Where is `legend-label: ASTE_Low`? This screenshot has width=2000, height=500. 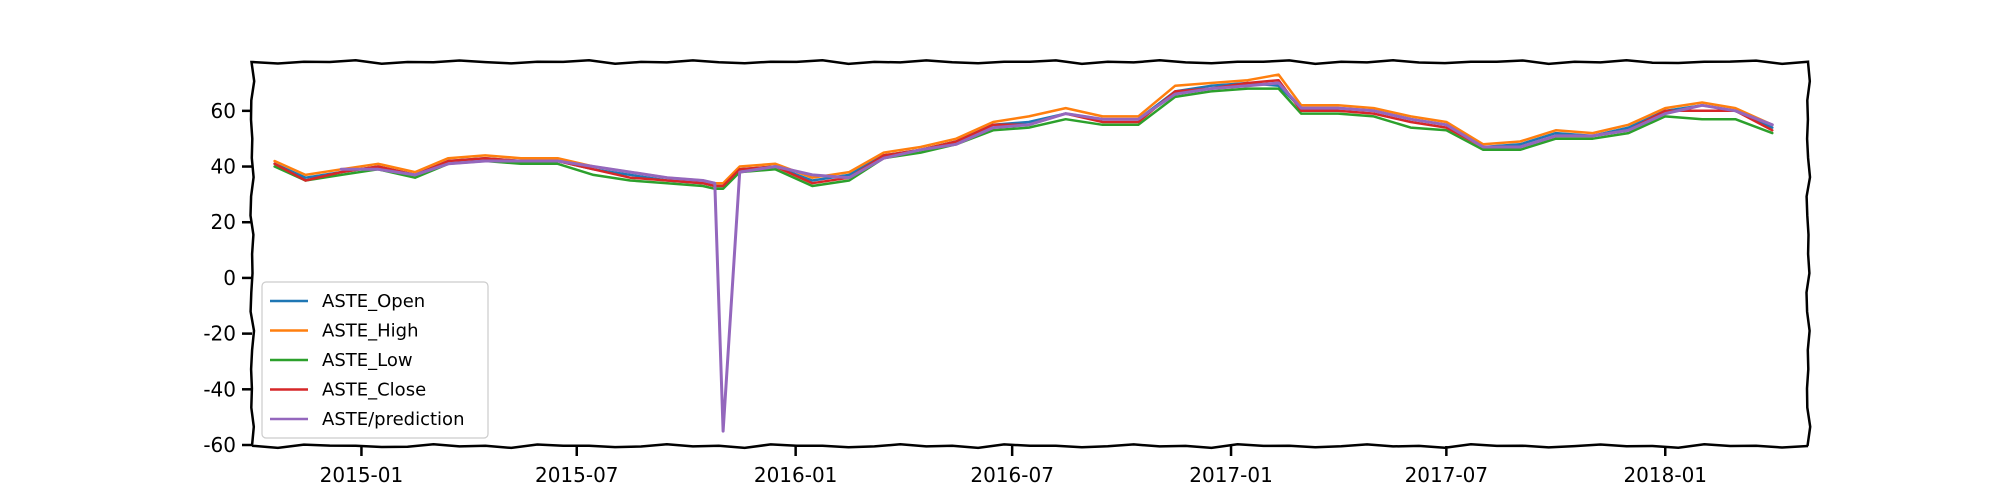 legend-label: ASTE_Low is located at coordinates (367, 360).